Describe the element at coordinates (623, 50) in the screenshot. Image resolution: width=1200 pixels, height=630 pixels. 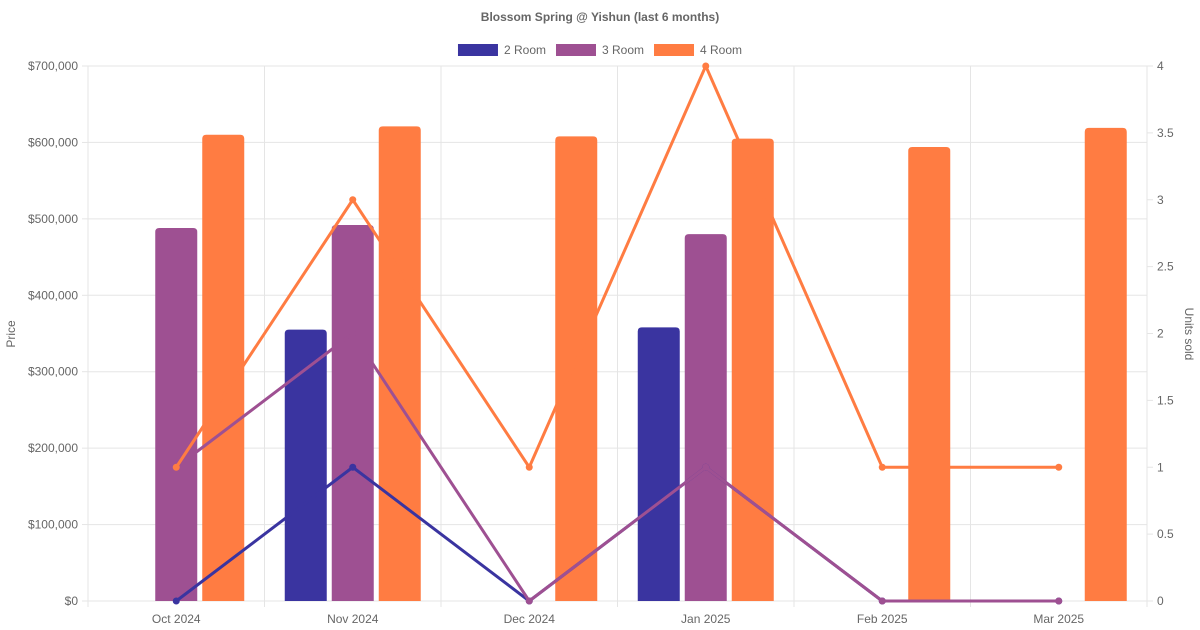
I see `legend-label: 3 Room` at that location.